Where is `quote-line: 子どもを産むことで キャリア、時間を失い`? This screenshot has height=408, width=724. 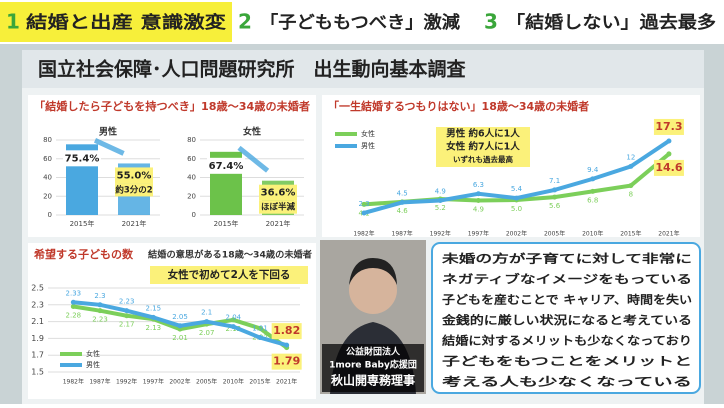
quote-line: 子どもを産むことで キャリア、時間を失い is located at coordinates (567, 300).